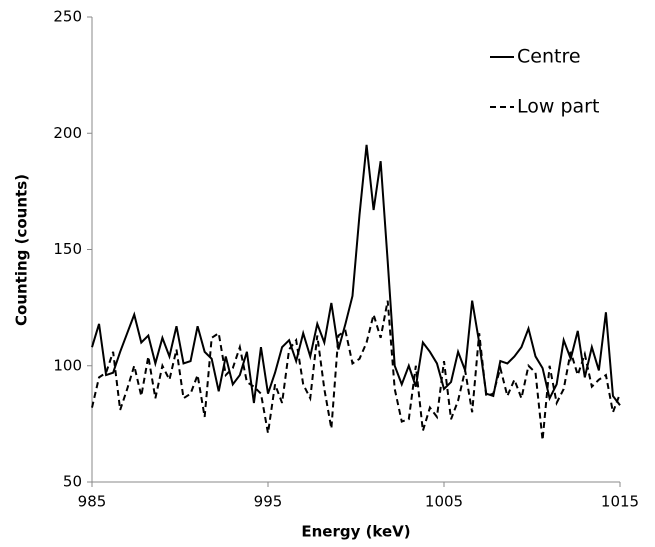 This screenshot has width=655, height=547. What do you see at coordinates (268, 502) in the screenshot?
I see `x-tick-label: 995` at bounding box center [268, 502].